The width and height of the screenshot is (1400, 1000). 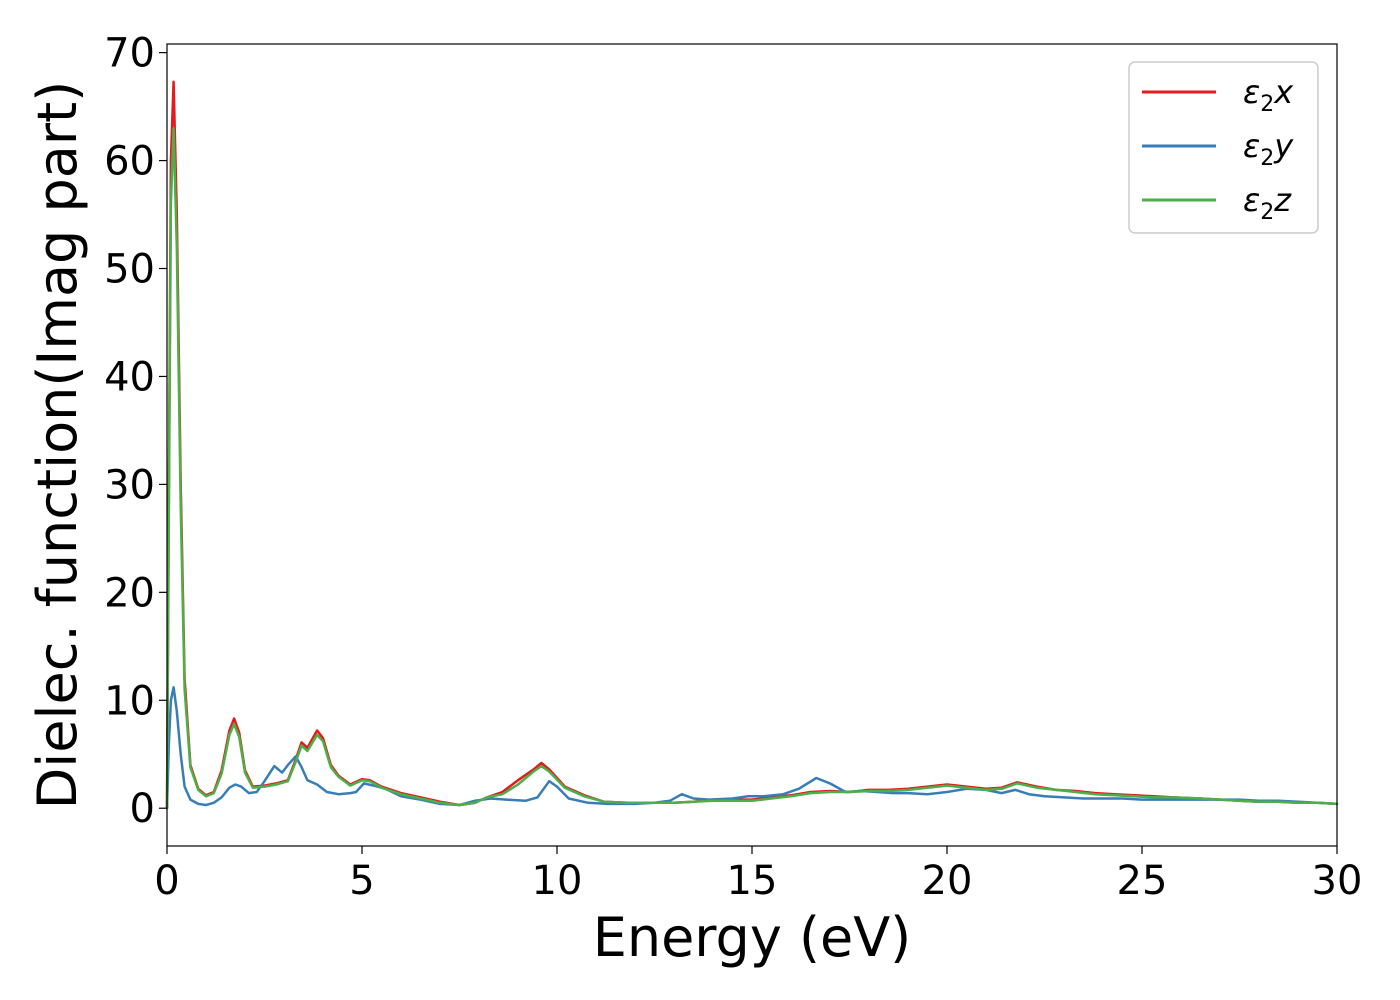 I want to click on y-axis-title: Dielec. function(Imag part), so click(x=57, y=445).